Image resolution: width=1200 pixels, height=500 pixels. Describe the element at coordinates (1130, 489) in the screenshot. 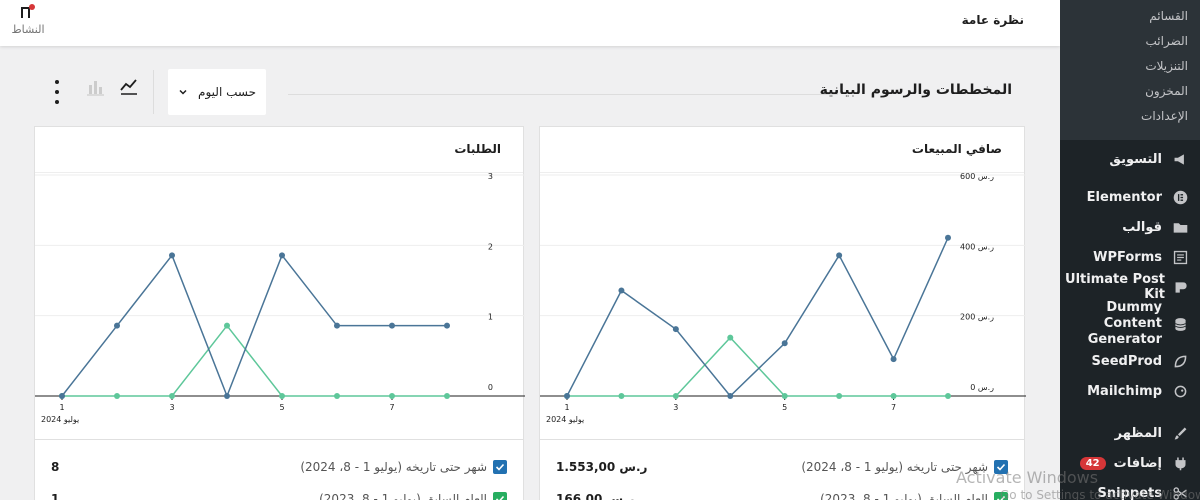

I see `sidebar-item-snippets: Snippets` at that location.